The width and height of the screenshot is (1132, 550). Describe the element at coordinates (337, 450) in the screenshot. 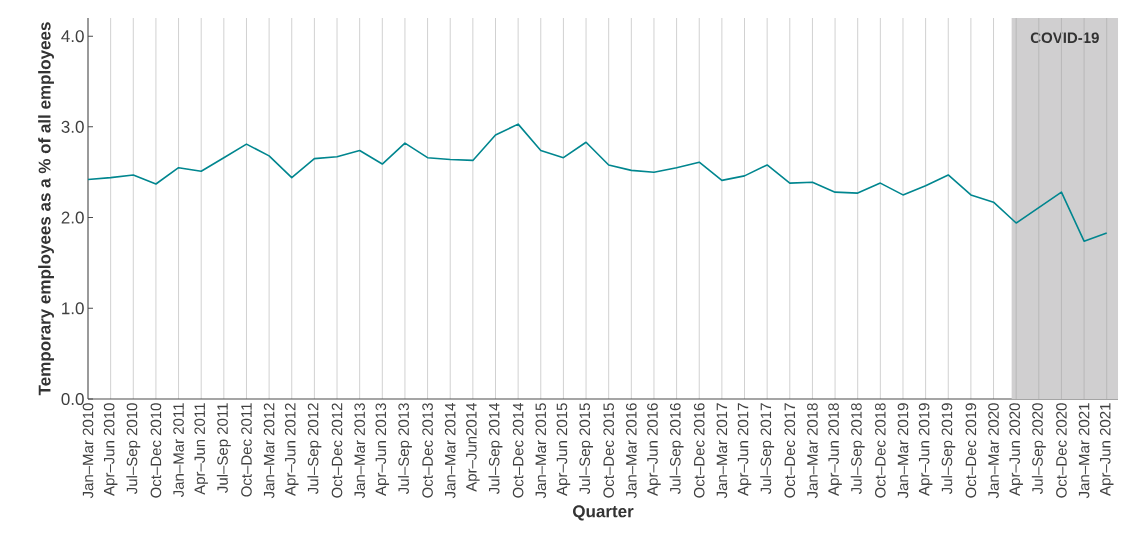

I see `x-tick-label: Oct–Dec 2012` at that location.